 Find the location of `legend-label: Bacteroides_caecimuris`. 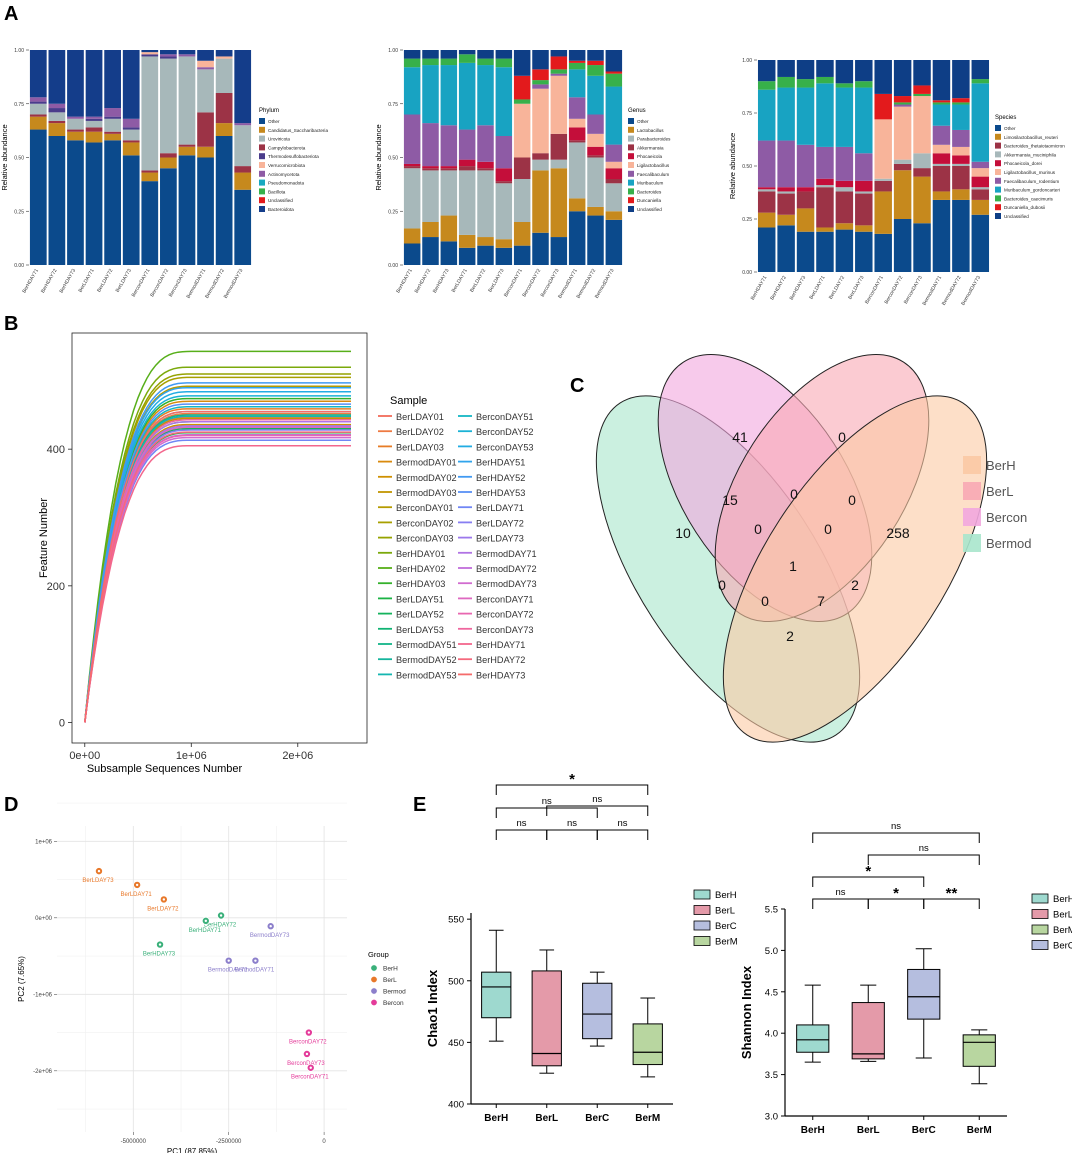

legend-label: Bacteroides_caecimuris is located at coordinates (1028, 198).